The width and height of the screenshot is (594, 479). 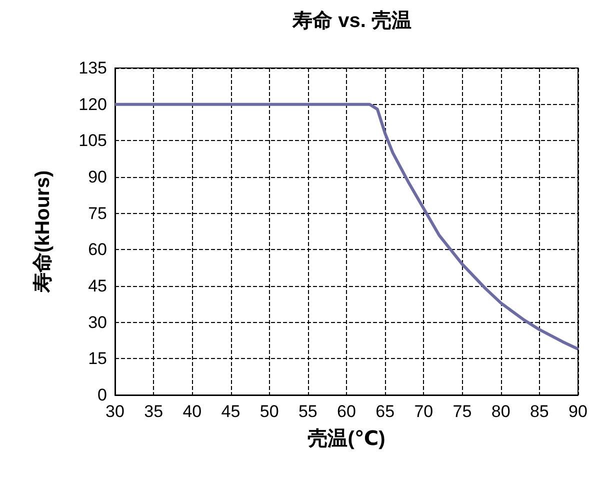 What do you see at coordinates (385, 411) in the screenshot?
I see `x-tick-label: 65` at bounding box center [385, 411].